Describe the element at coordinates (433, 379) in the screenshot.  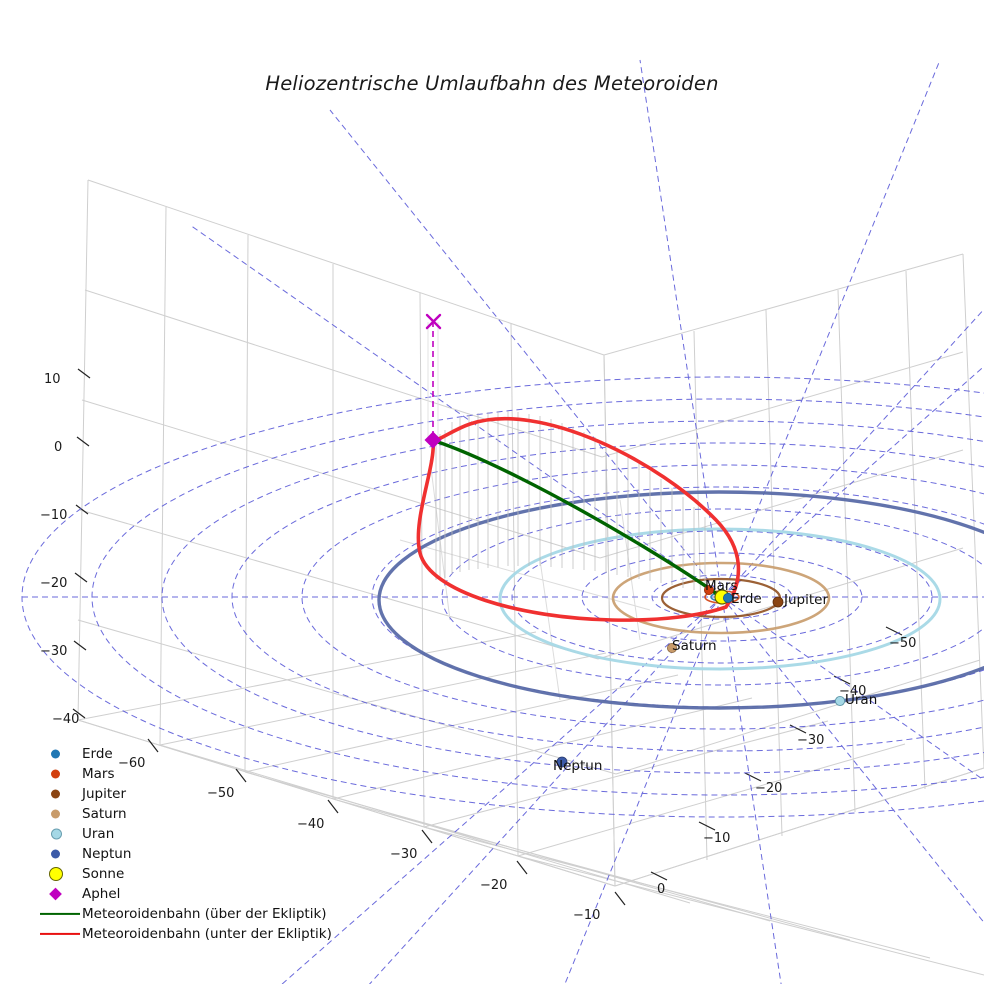
I see `aphel-column-guide` at that location.